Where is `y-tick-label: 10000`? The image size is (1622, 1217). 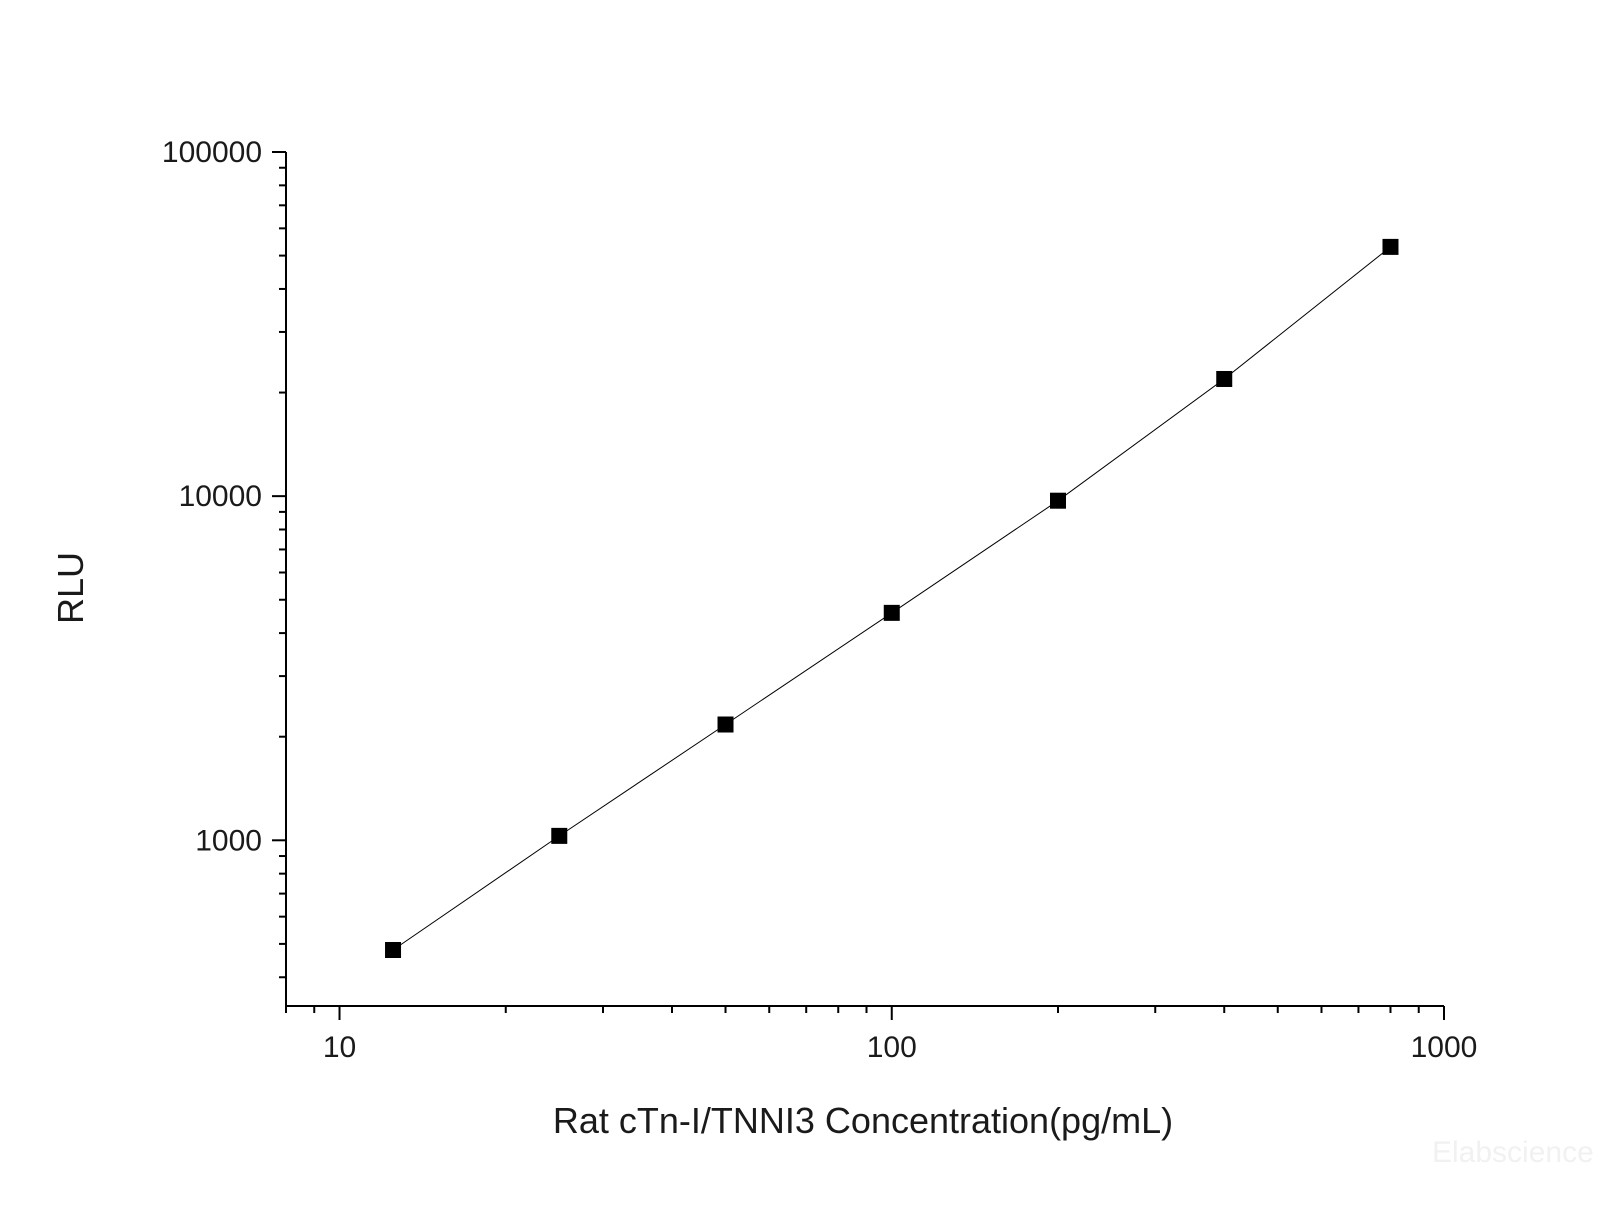 y-tick-label: 10000 is located at coordinates (220, 496).